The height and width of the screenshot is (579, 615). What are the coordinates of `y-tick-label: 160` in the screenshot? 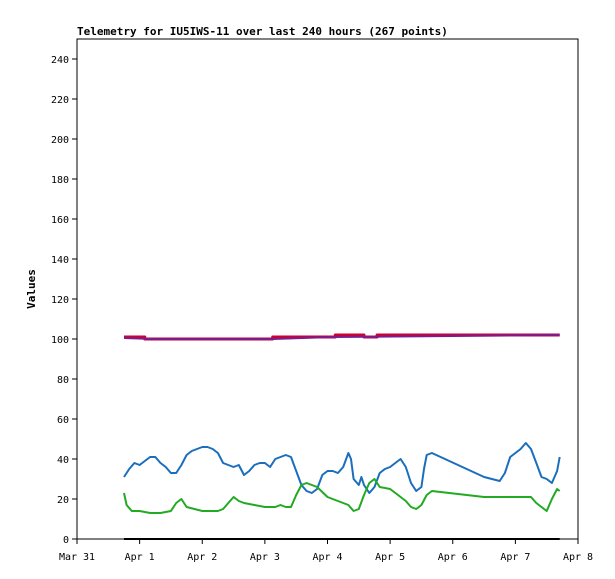 It's located at (60, 220).